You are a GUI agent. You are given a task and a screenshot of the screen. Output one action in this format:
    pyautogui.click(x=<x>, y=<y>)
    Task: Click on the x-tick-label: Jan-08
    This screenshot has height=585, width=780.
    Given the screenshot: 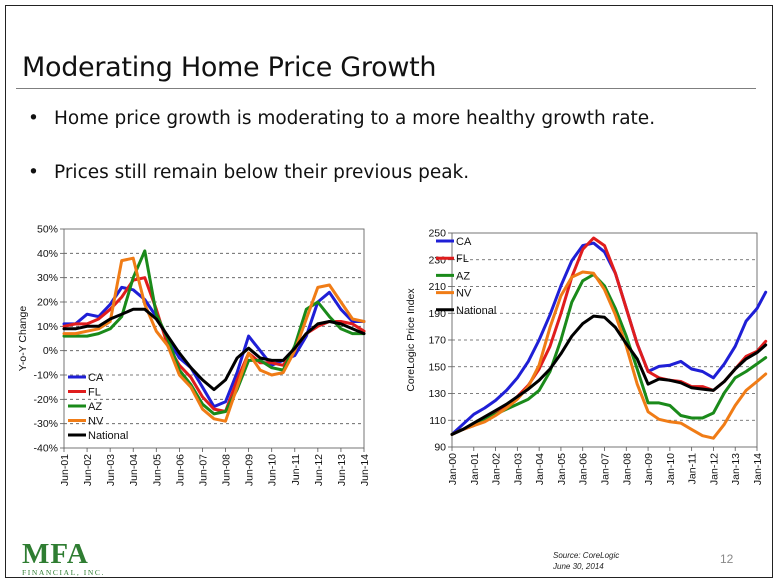 What is the action you would take?
    pyautogui.click(x=627, y=469)
    